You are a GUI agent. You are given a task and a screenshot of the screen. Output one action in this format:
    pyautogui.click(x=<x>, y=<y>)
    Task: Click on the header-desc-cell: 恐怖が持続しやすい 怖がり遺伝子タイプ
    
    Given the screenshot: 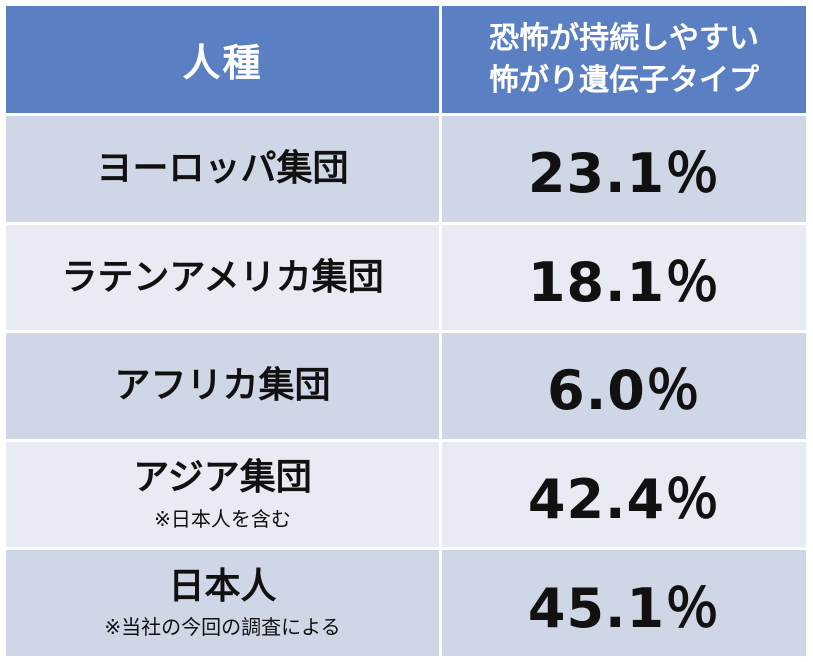 What is the action you would take?
    pyautogui.click(x=624, y=59)
    